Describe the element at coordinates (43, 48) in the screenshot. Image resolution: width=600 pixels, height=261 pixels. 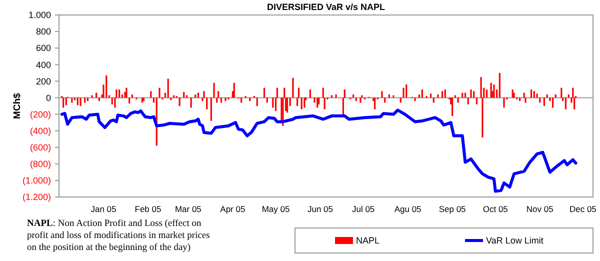
I see `y-tick-label: 600` at that location.